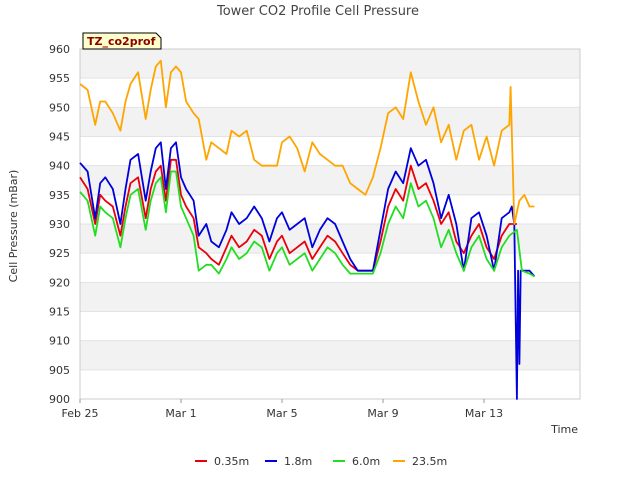  I want to click on y-axis-label: Cell Pressure (mBar), so click(13, 226).